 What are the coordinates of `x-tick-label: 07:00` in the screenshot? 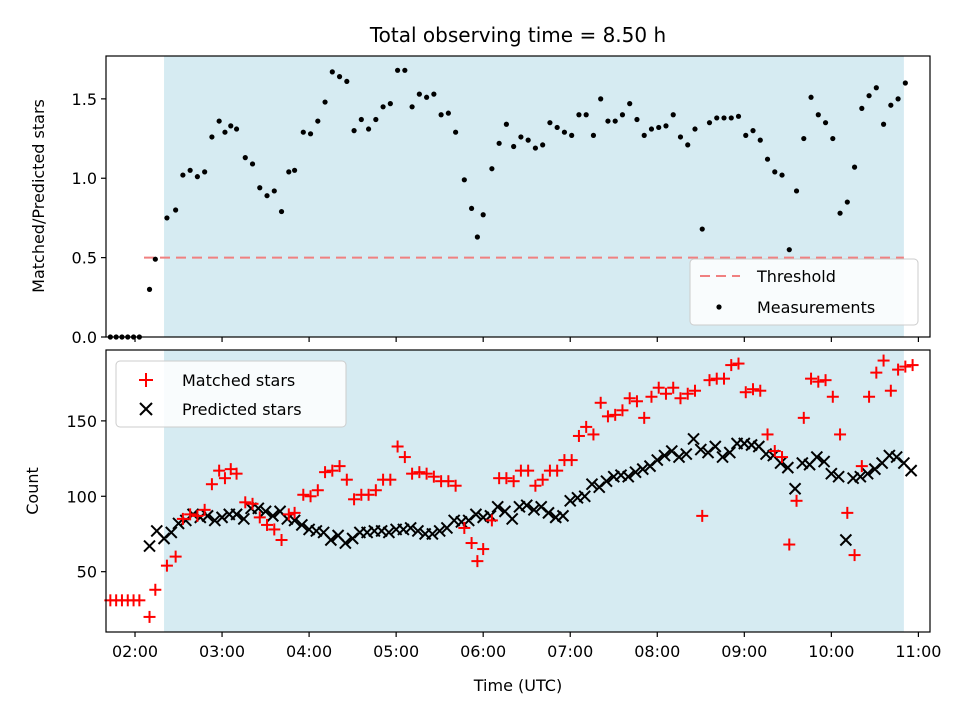 It's located at (570, 651).